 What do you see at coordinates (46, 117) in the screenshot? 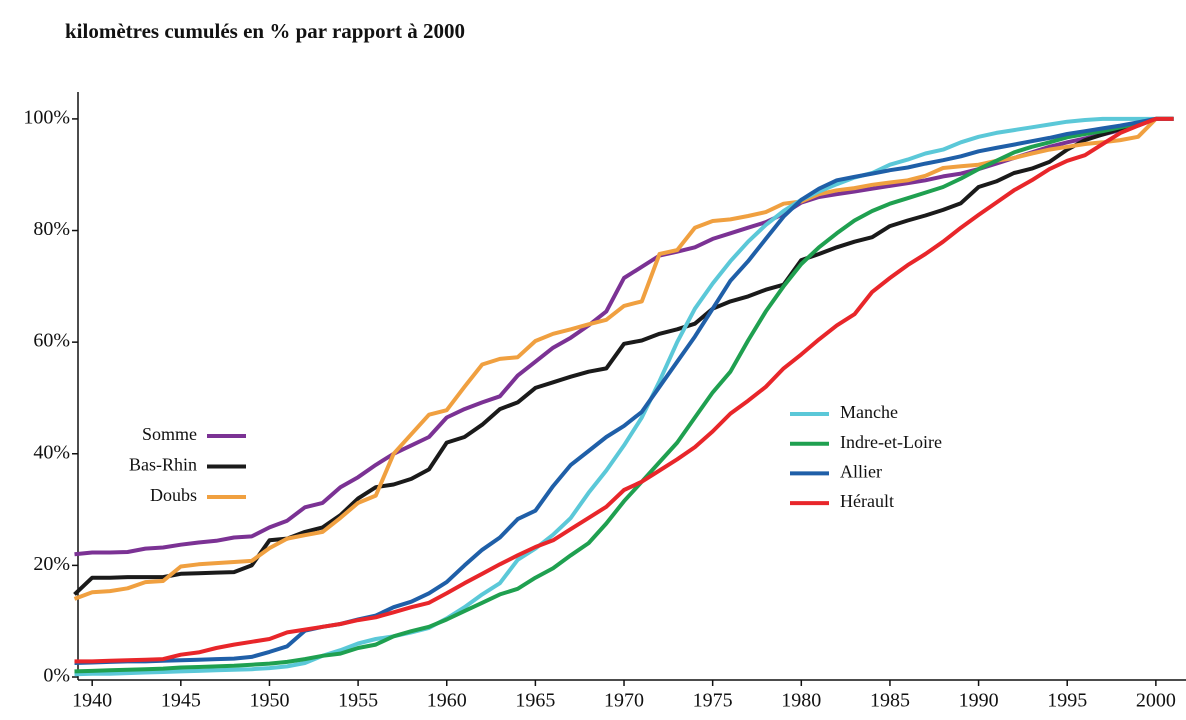
I see `y-tick-label: 100%` at bounding box center [46, 117].